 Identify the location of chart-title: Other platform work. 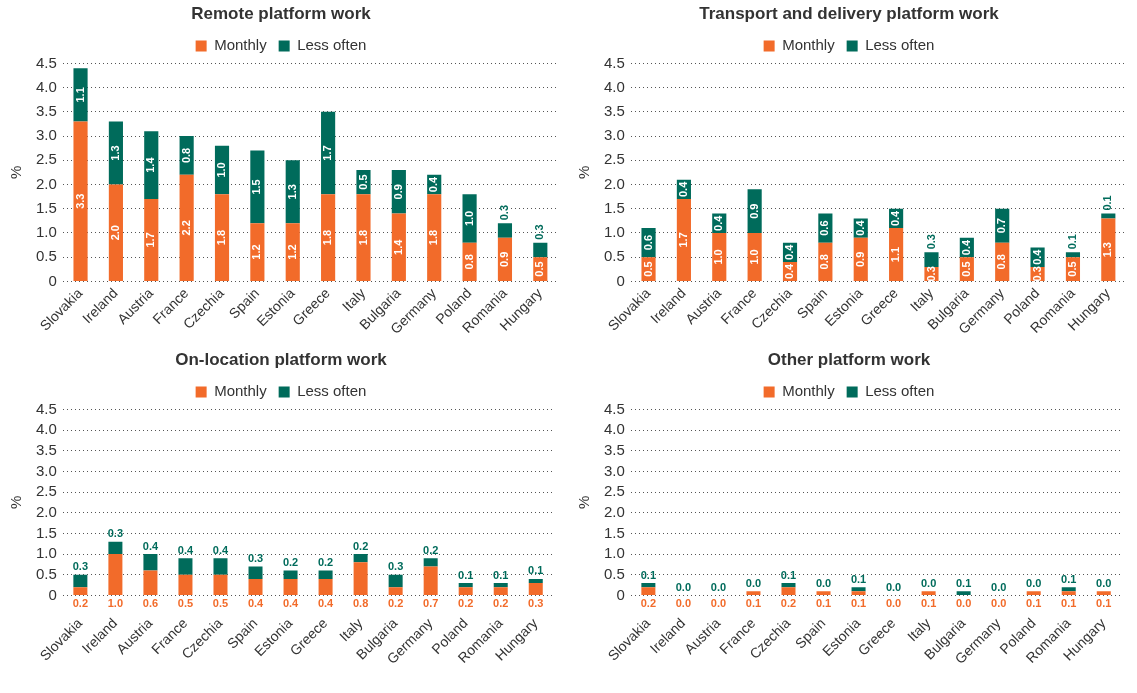
(849, 359).